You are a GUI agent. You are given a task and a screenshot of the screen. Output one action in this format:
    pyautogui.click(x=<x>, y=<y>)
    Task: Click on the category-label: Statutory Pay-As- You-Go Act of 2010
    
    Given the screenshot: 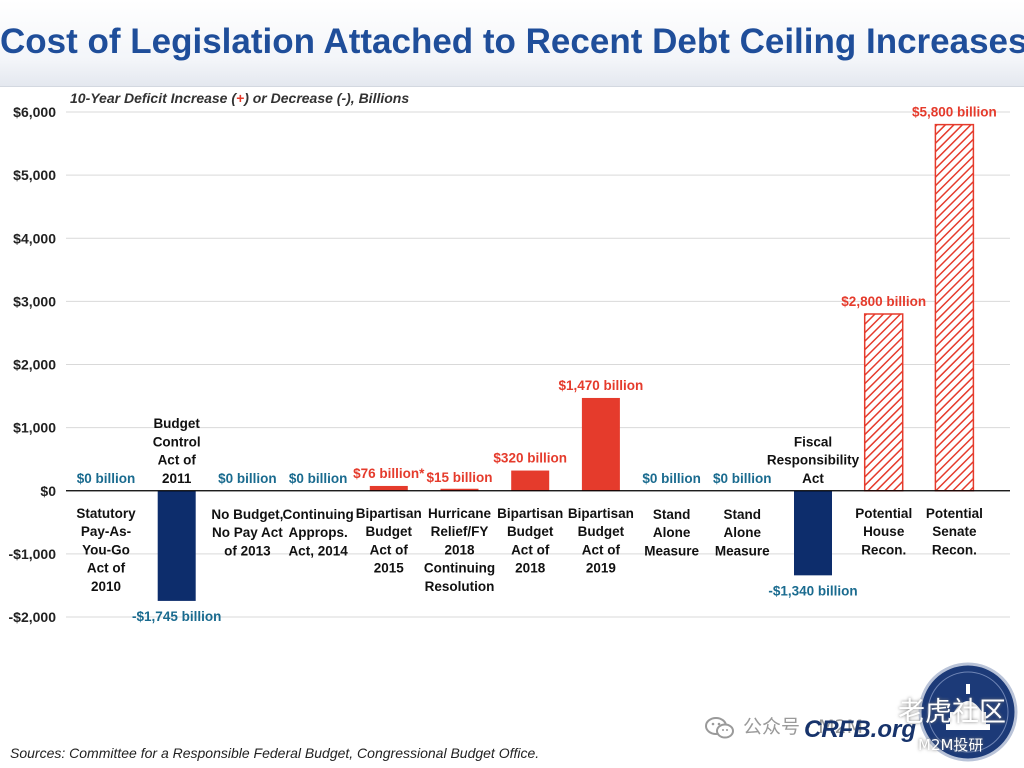 What is the action you would take?
    pyautogui.click(x=106, y=550)
    